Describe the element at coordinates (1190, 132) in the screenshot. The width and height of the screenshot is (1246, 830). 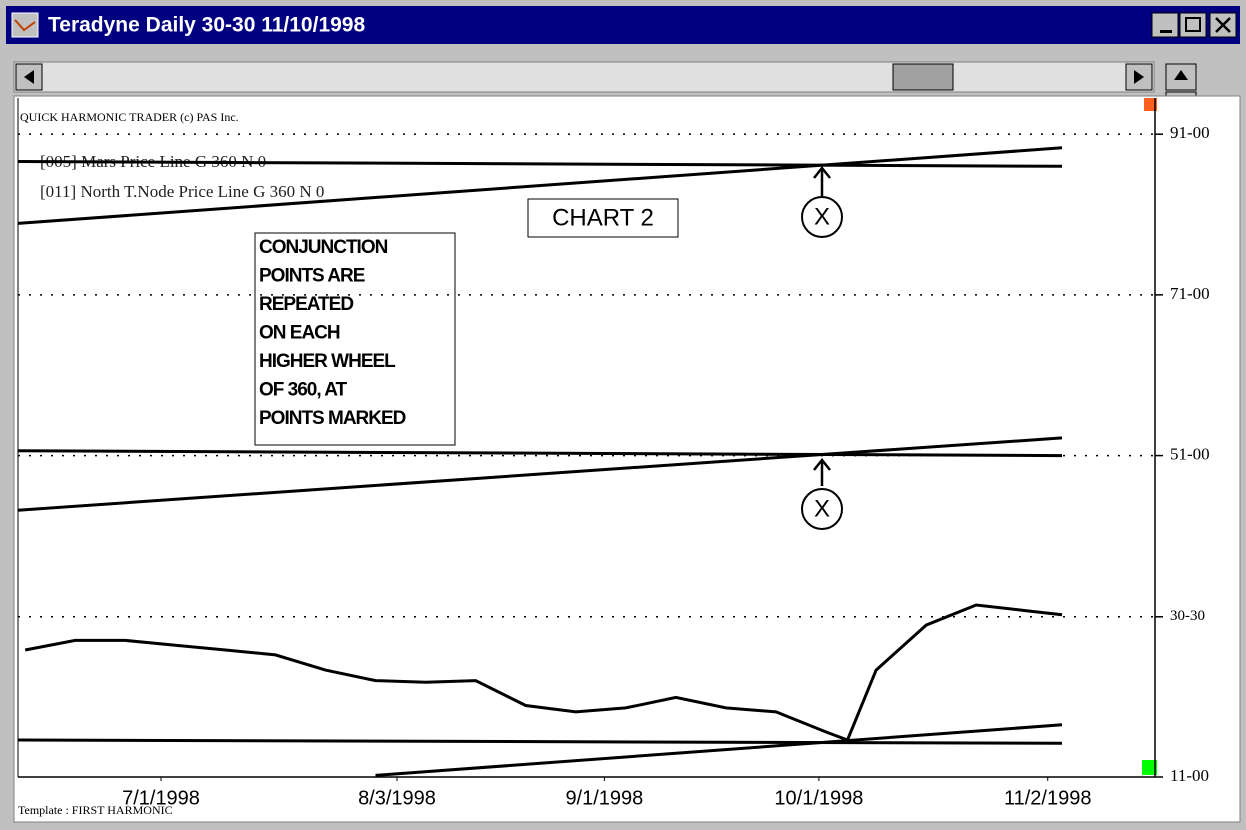
I see `y-tick-label: 91-00` at that location.